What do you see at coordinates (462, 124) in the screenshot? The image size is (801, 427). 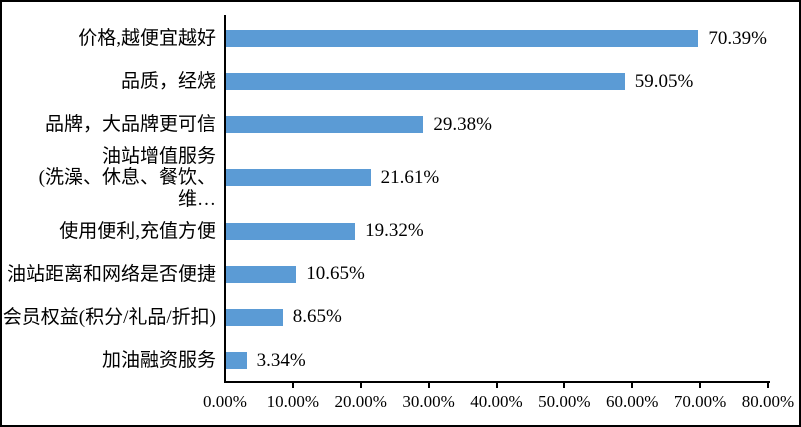 I see `value-label: 29.38%` at bounding box center [462, 124].